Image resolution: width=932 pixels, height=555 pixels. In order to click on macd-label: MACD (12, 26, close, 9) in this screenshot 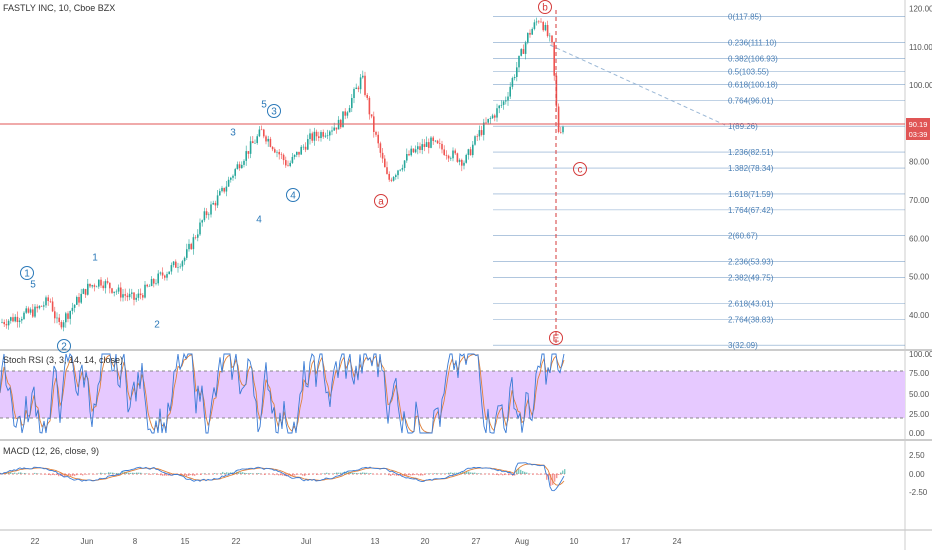, I will do `click(51, 451)`.